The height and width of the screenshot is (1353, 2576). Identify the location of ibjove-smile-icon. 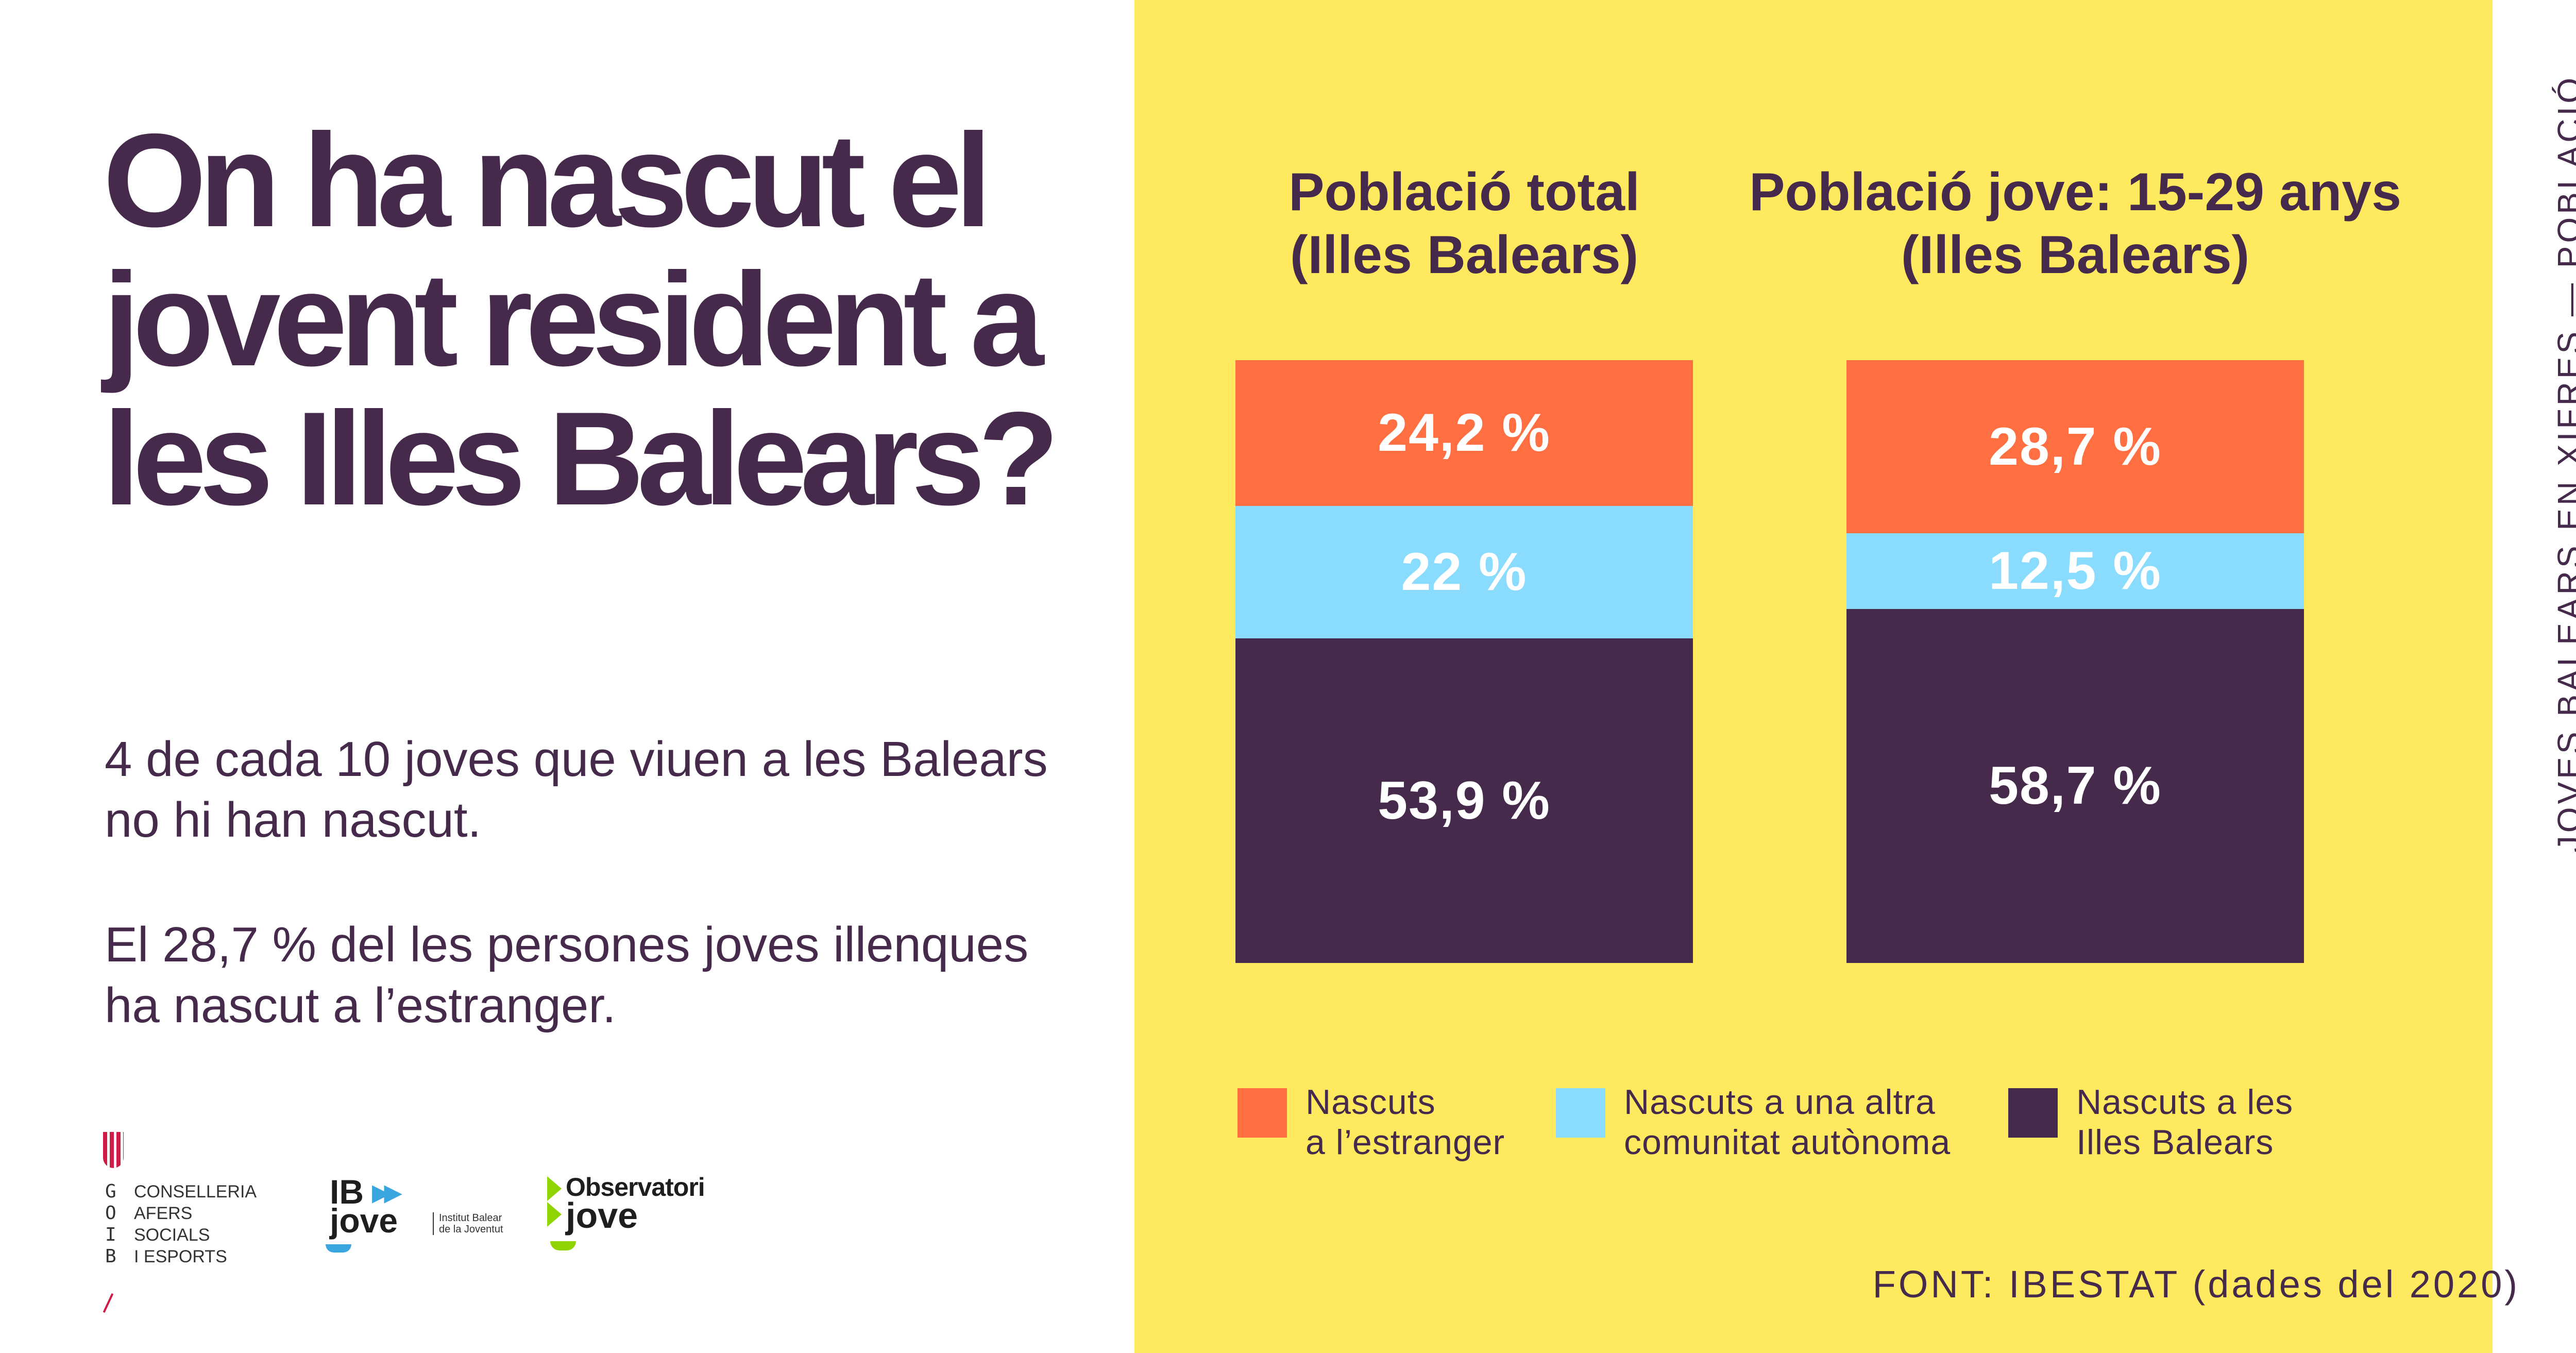
(338, 1248).